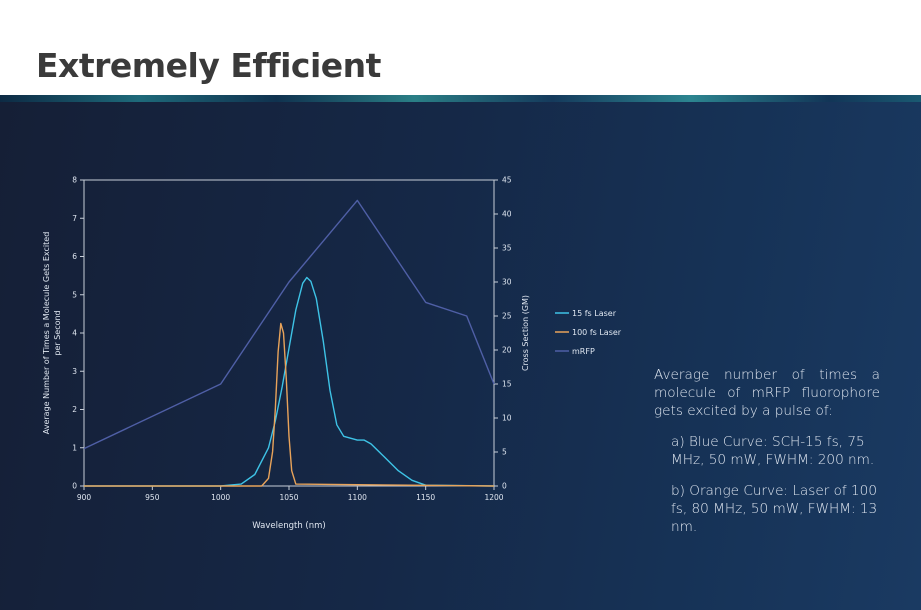  What do you see at coordinates (504, 452) in the screenshot?
I see `y-right-tick-label: 5` at bounding box center [504, 452].